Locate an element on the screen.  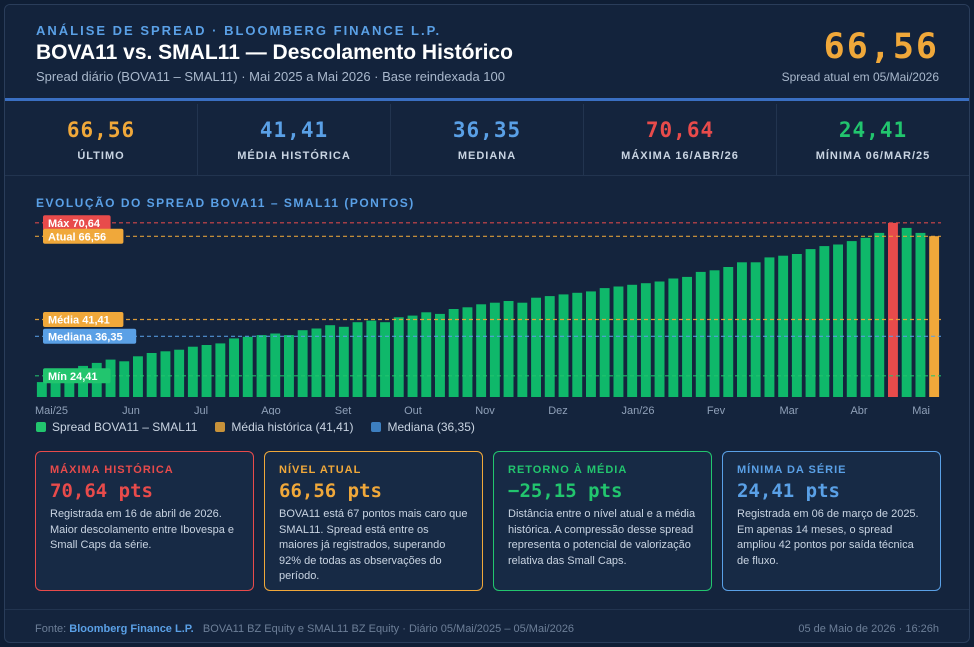
x-tick-label: Nov is located at coordinates (485, 410).